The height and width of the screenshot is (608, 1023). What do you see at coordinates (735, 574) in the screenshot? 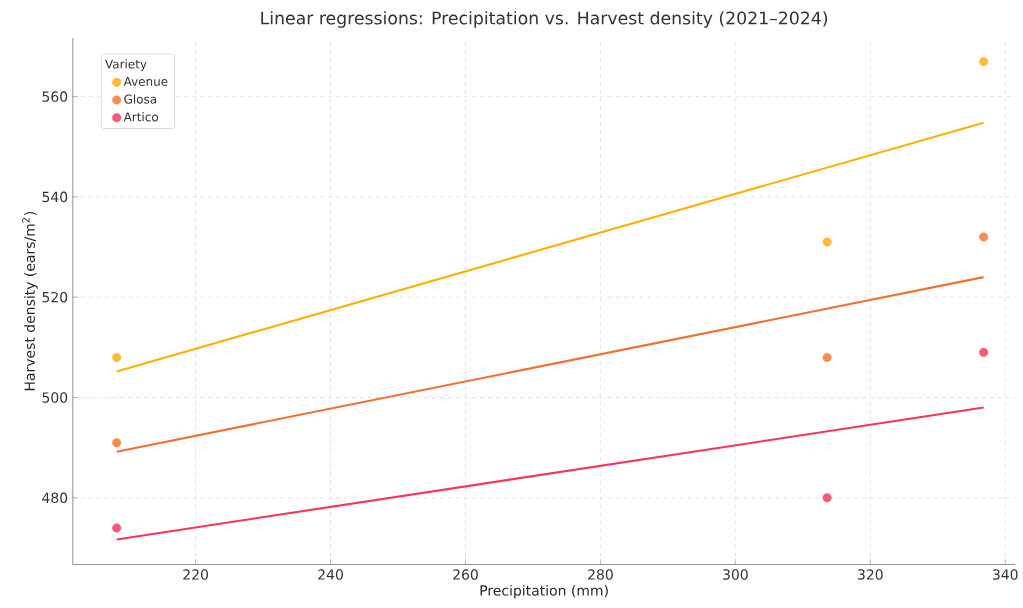
I see `x-tick-label: 300` at bounding box center [735, 574].